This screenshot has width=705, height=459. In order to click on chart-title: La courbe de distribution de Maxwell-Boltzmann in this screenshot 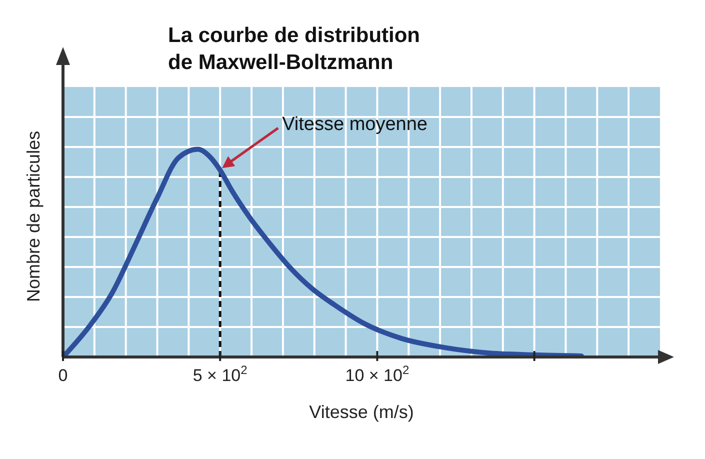, I will do `click(295, 49)`.